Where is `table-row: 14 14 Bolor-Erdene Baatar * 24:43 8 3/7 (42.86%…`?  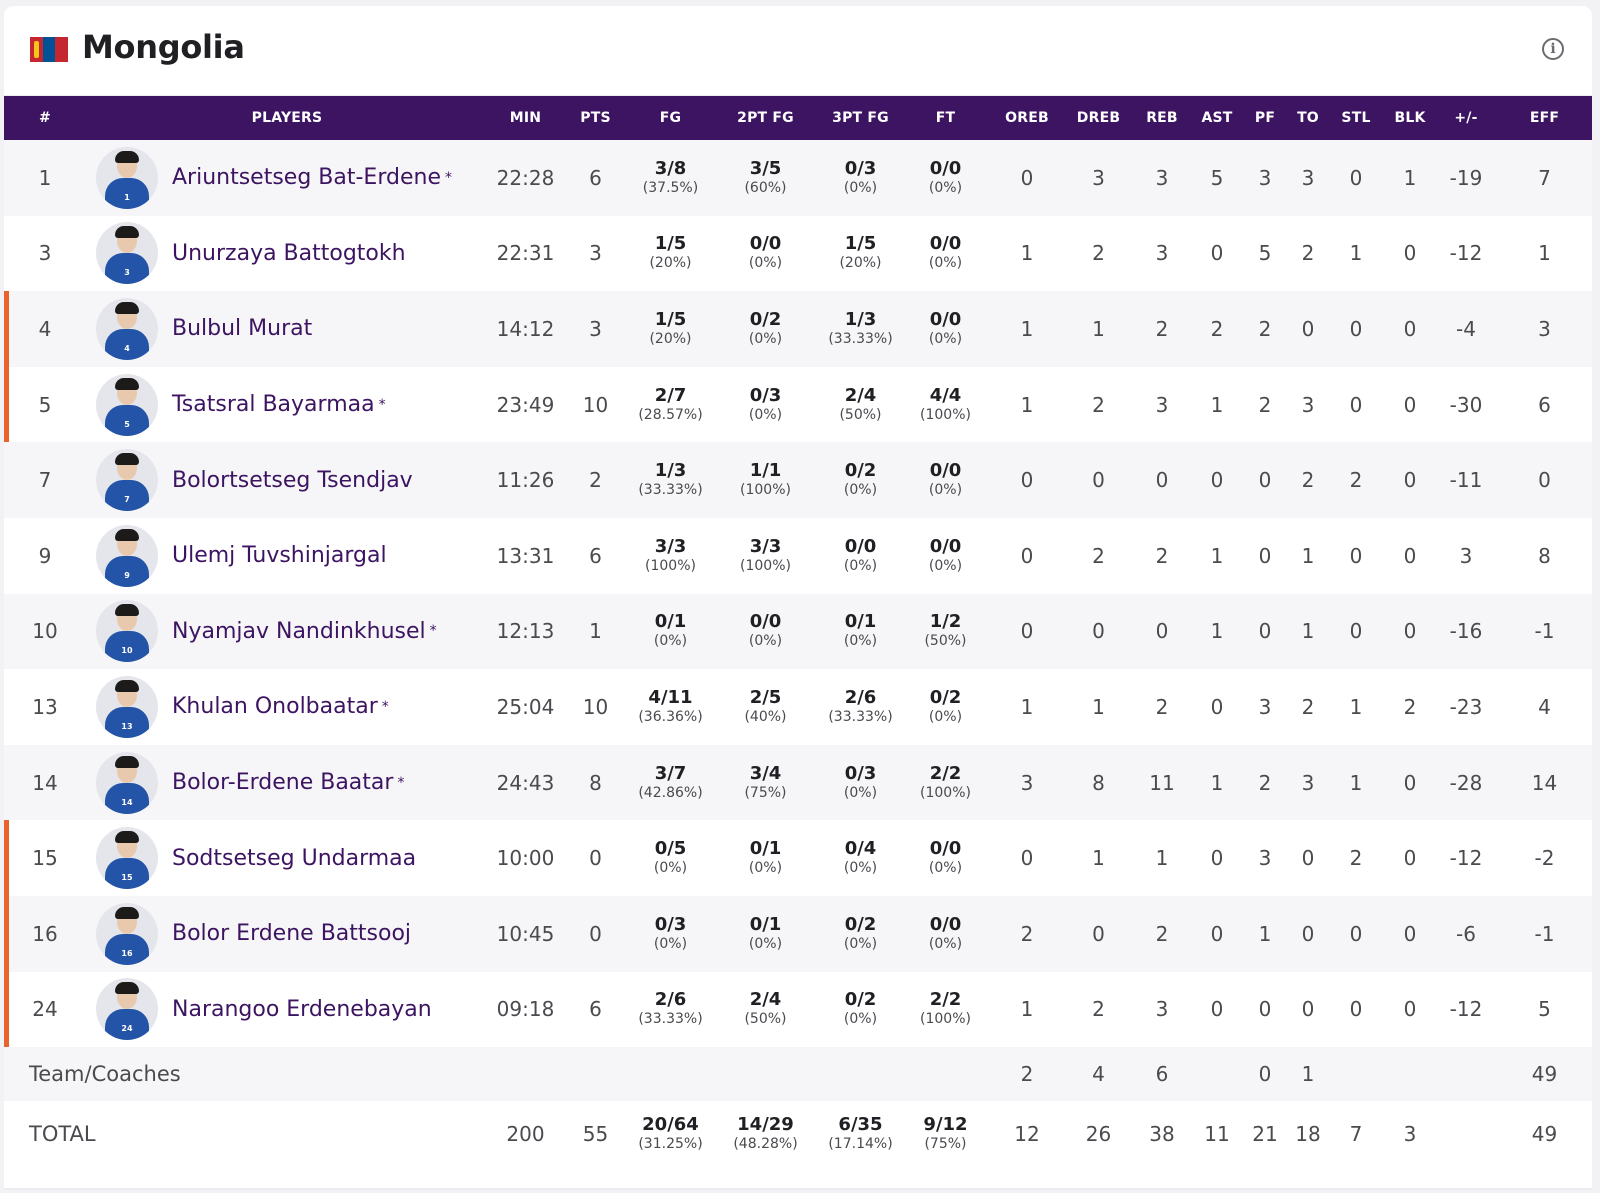
table-row: 14 14 Bolor-Erdene Baatar * 24:43 8 3/7 (42.86%… is located at coordinates (798, 782).